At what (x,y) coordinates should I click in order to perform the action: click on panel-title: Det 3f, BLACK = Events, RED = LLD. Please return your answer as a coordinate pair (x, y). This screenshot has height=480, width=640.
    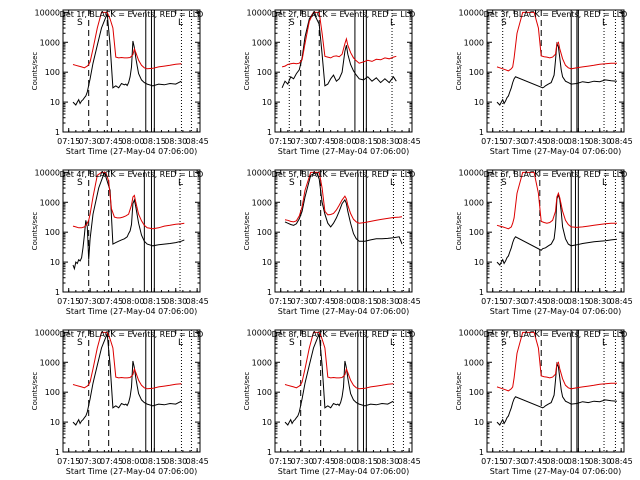
    Looking at the image, I should click on (556, 14).